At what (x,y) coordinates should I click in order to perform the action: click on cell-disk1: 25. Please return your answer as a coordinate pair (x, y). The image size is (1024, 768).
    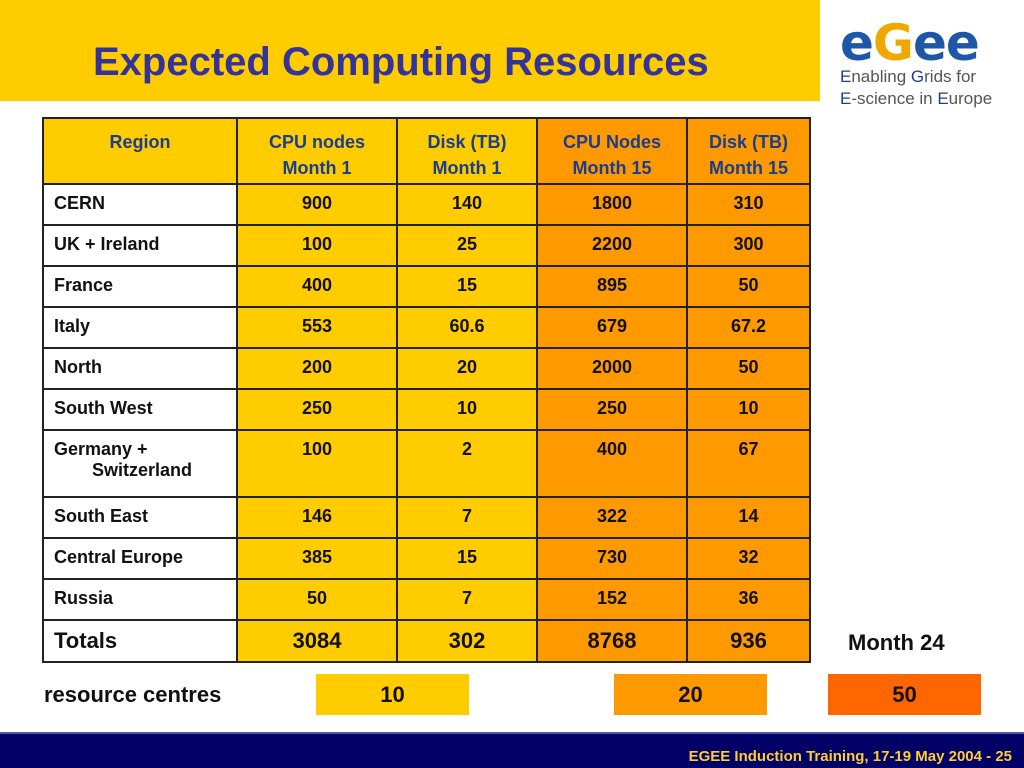
    Looking at the image, I should click on (467, 245).